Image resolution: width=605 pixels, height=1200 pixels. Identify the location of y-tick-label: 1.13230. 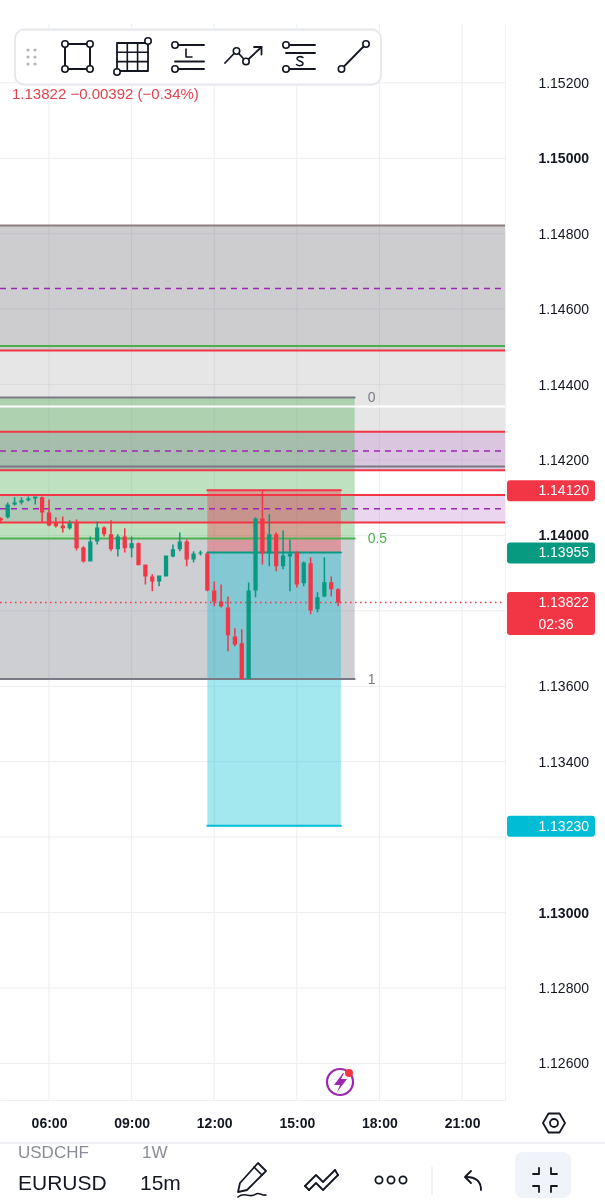
(564, 825).